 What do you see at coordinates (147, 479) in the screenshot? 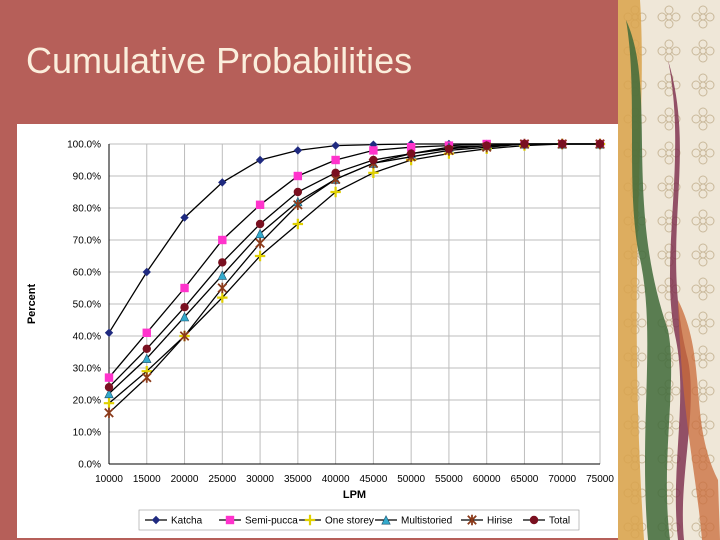
I see `x-tick-label: 15000` at bounding box center [147, 479].